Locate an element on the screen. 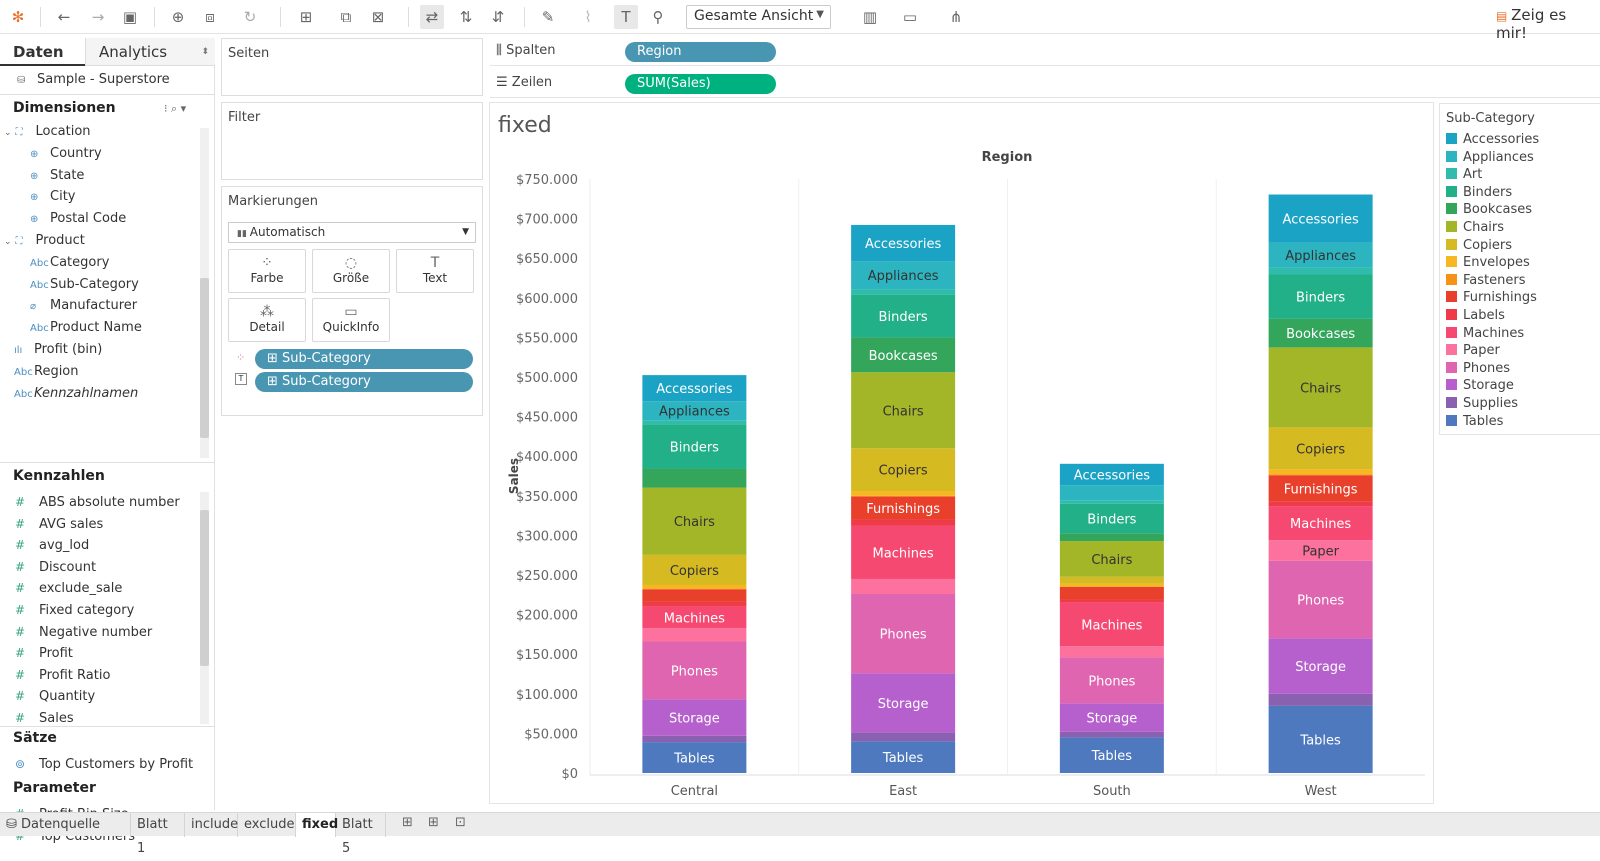 Image resolution: width=1600 pixels, height=861 pixels. rows-shelf: ☰ Zeilen SUM(Sales) is located at coordinates (1045, 84).